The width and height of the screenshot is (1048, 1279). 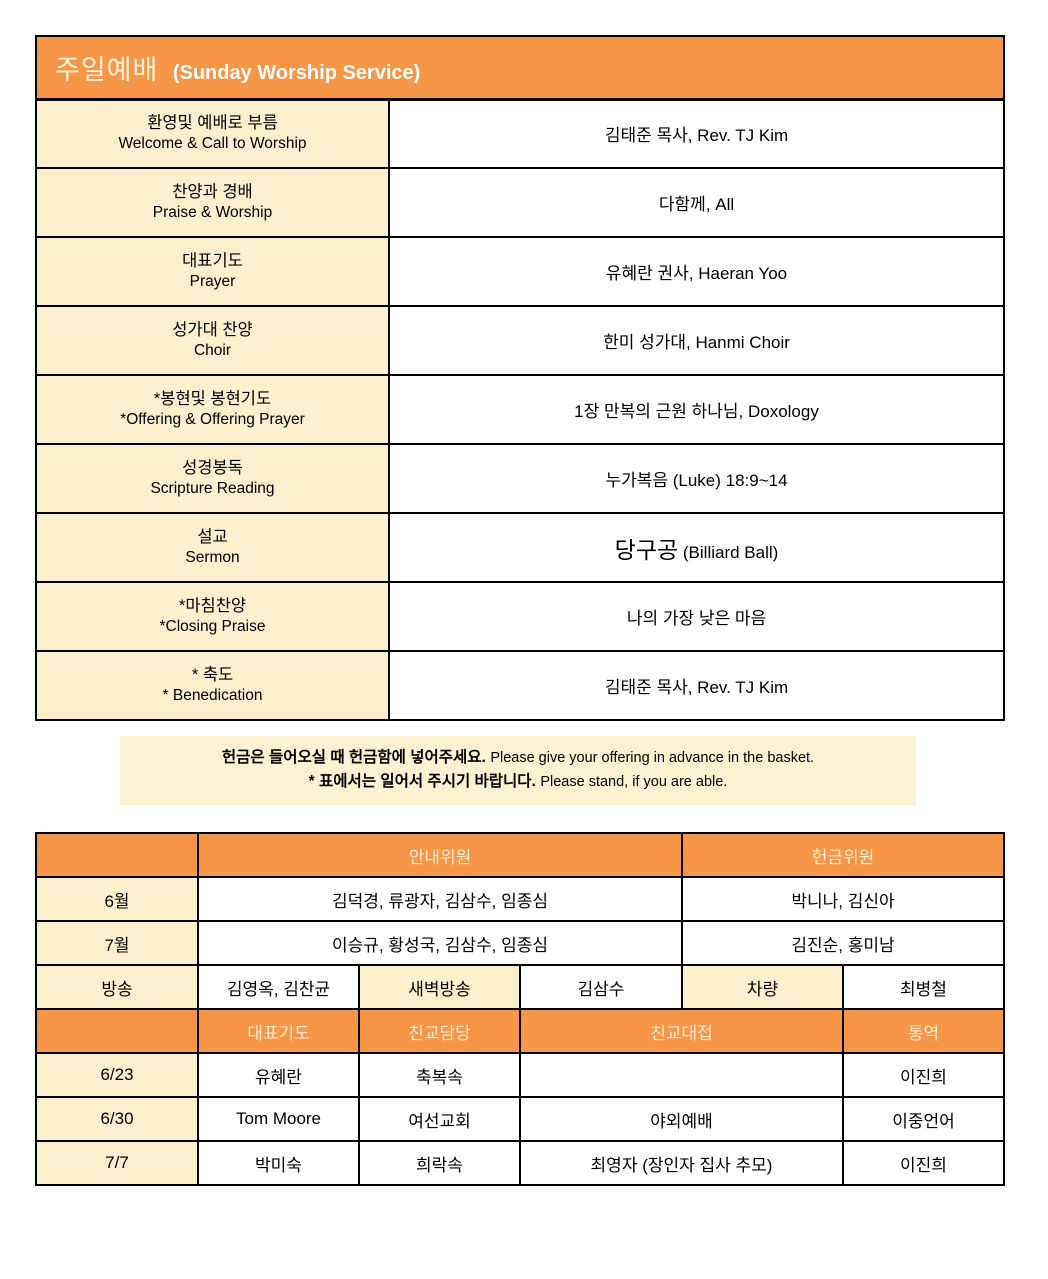 I want to click on ushers-names: 김덕경, 류광자, 김삼수, 임종심, so click(x=440, y=899).